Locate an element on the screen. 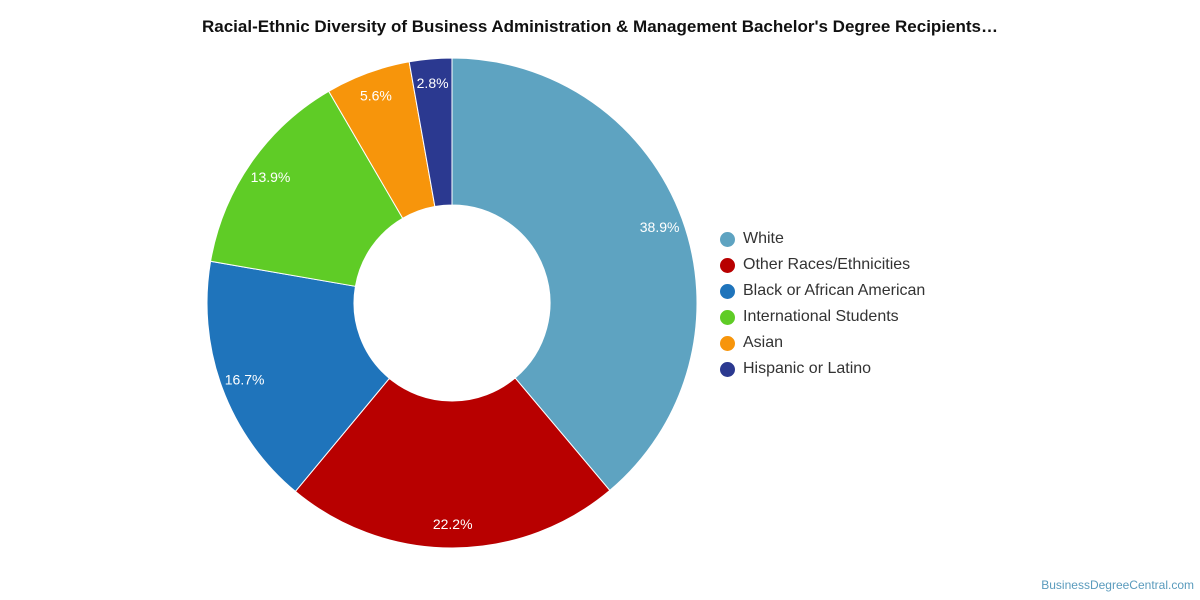 The width and height of the screenshot is (1200, 600). legend-label: Asian is located at coordinates (763, 342).